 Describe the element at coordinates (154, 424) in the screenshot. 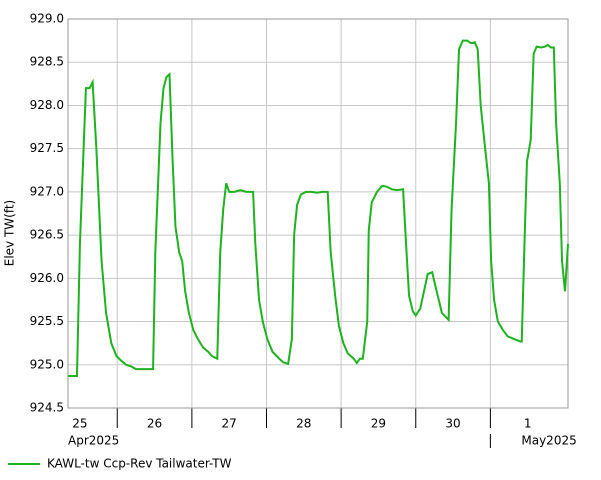

I see `x-tick-label: 26` at that location.